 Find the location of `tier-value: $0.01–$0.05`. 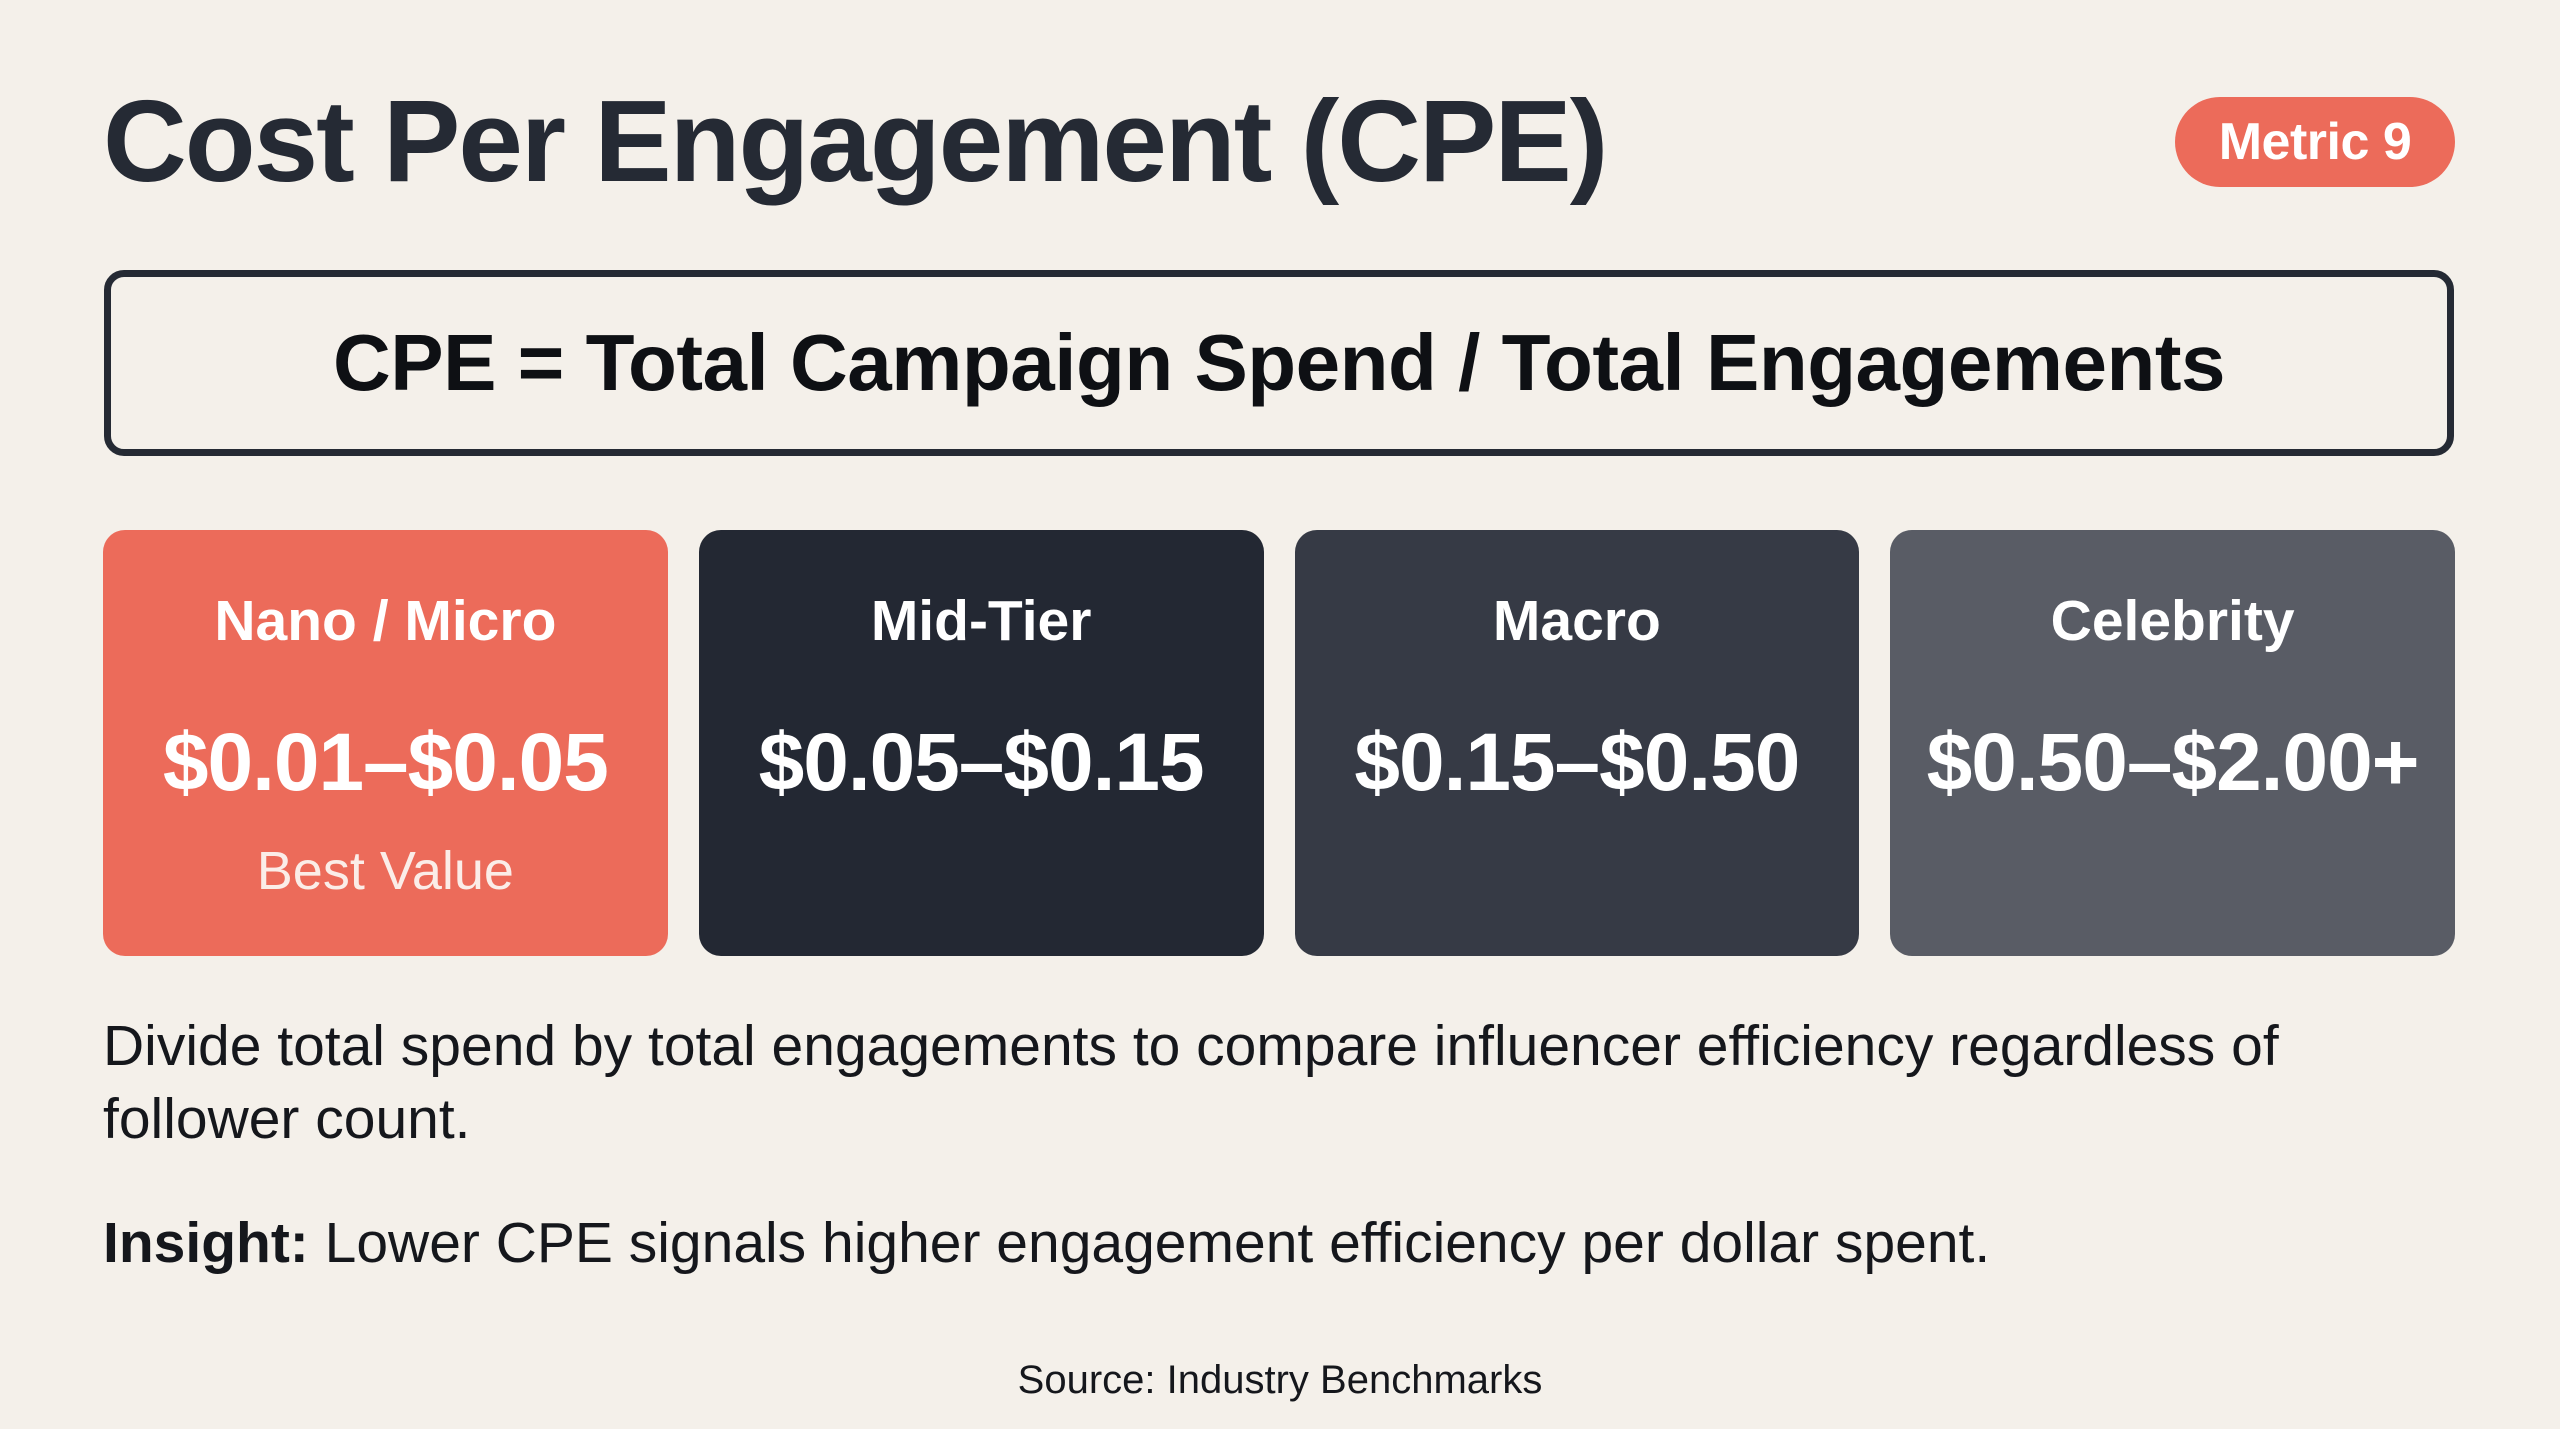

tier-value: $0.01–$0.05 is located at coordinates (385, 762).